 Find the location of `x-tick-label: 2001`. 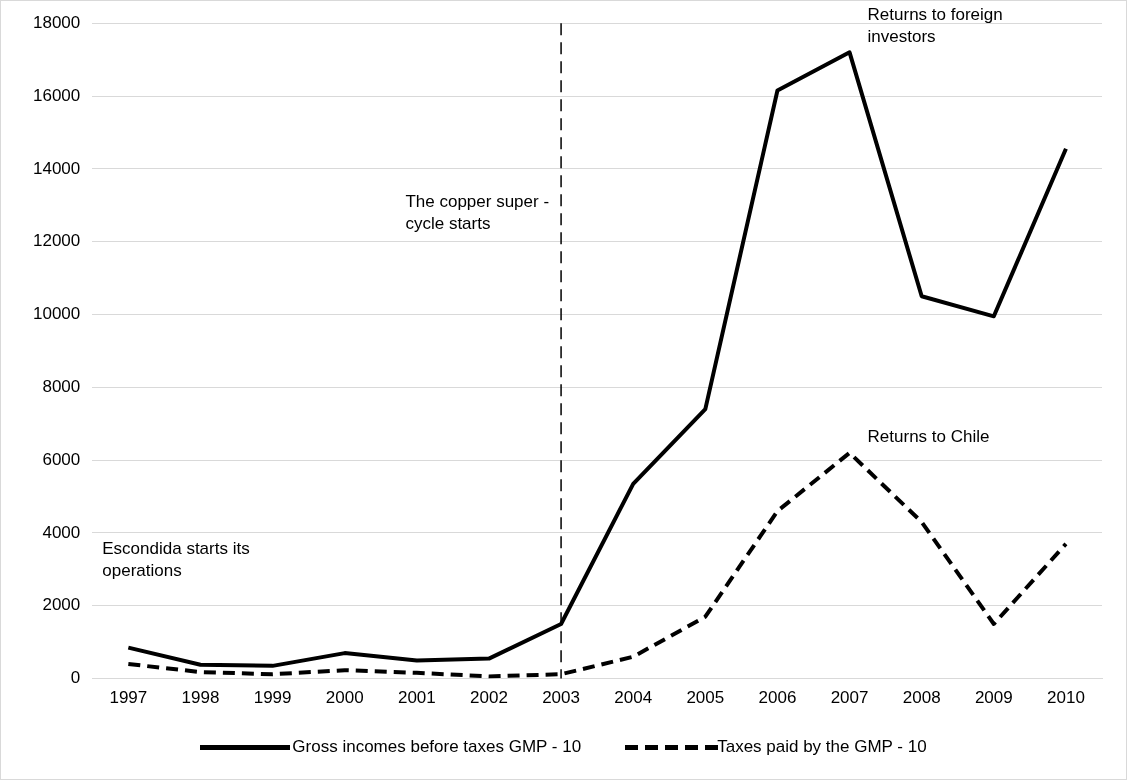

x-tick-label: 2001 is located at coordinates (416, 698).